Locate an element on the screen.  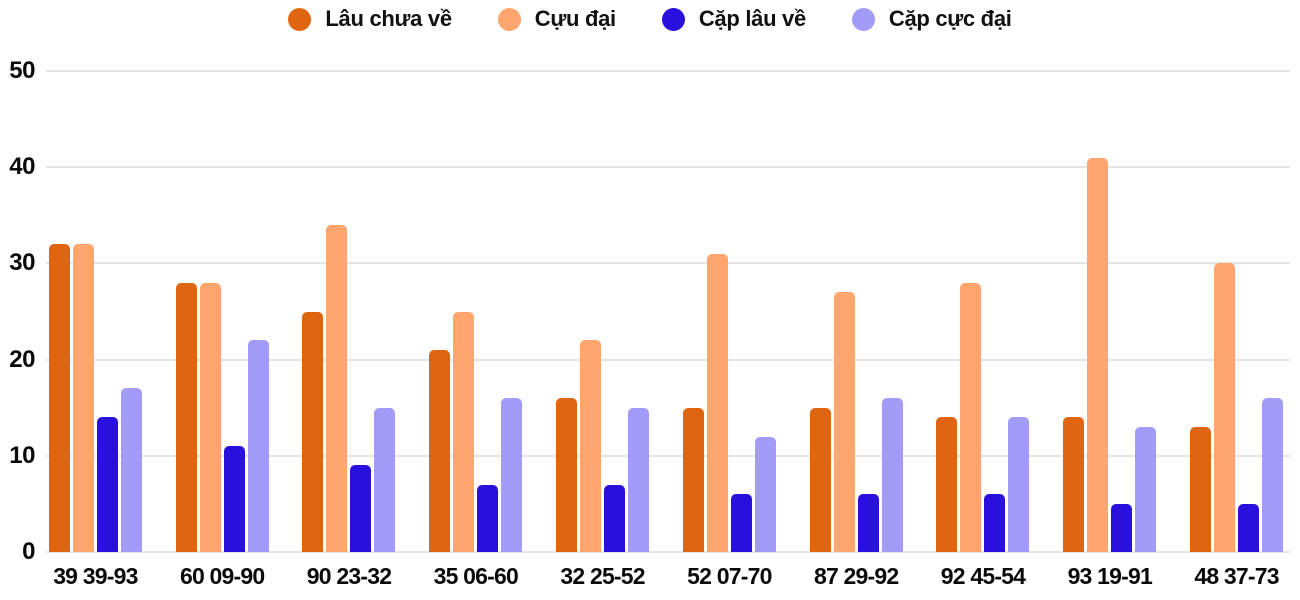
legend-item-cap-cuc-ai: Cặp cực đại is located at coordinates (931, 19).